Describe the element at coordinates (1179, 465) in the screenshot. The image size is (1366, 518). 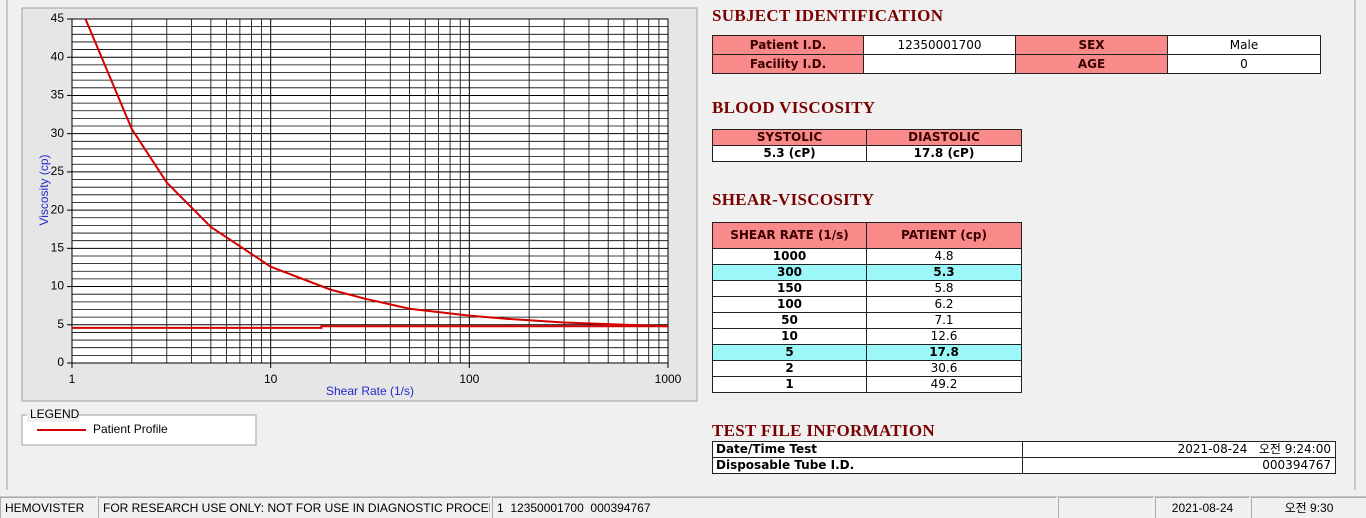
I see `value-cell: 000394767` at that location.